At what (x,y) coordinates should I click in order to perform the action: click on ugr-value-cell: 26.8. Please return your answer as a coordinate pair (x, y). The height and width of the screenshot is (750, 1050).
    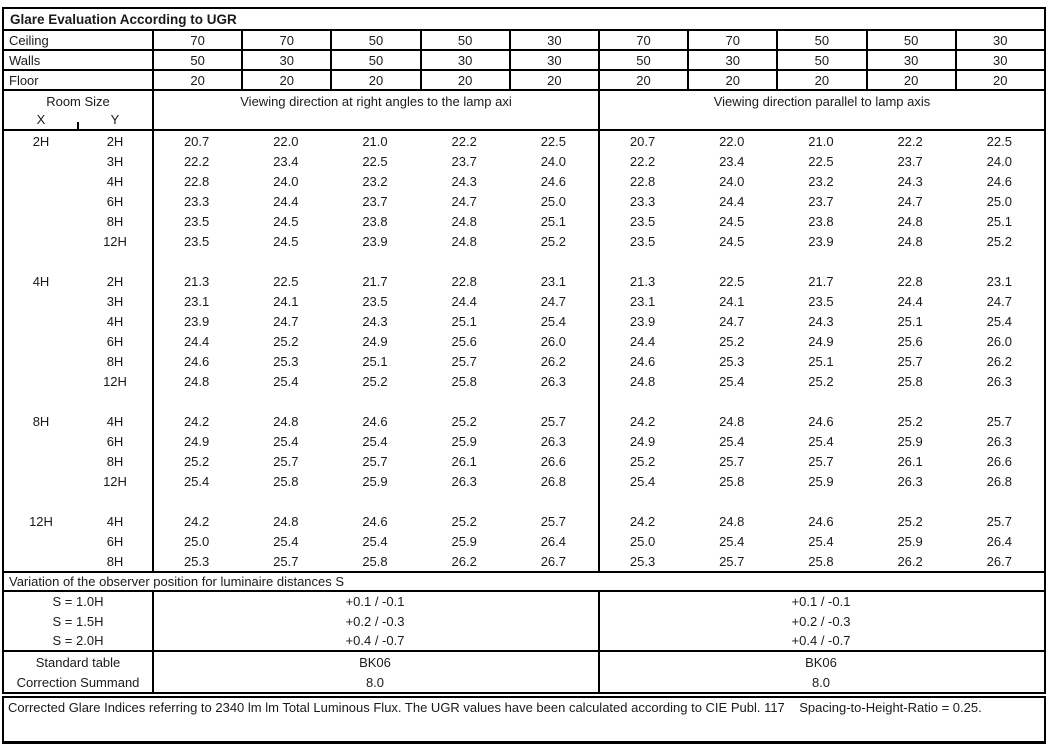
    Looking at the image, I should click on (553, 481).